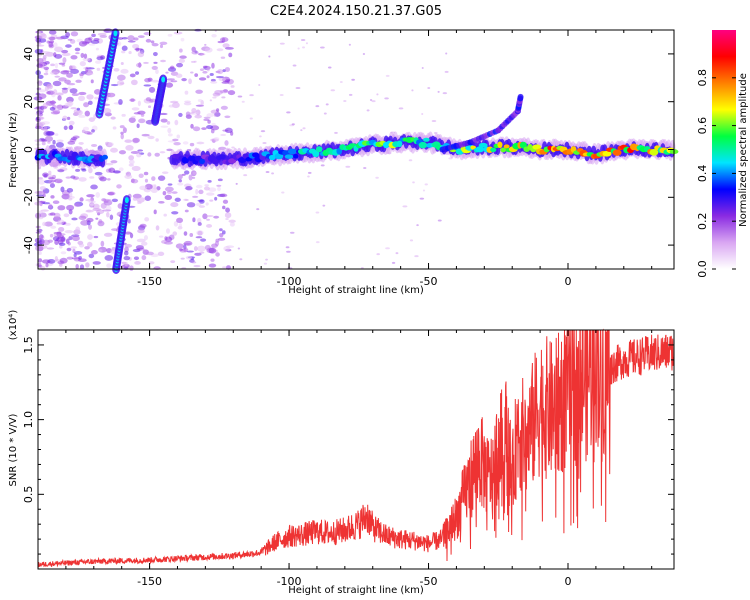 The image size is (750, 600). I want to click on x-tick-label: -50, so click(429, 281).